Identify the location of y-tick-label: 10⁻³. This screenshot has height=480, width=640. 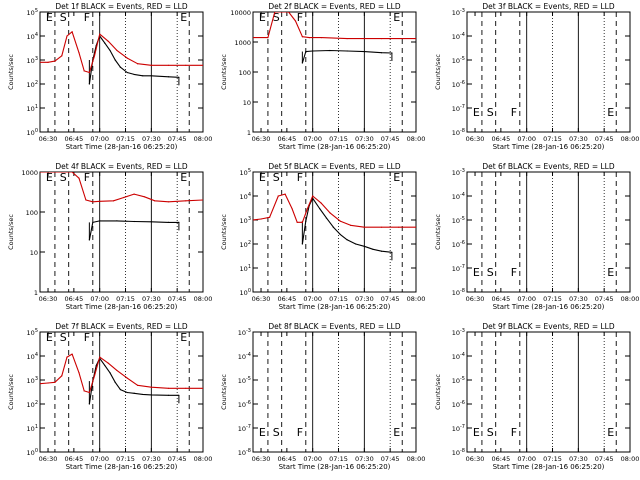
(458, 12).